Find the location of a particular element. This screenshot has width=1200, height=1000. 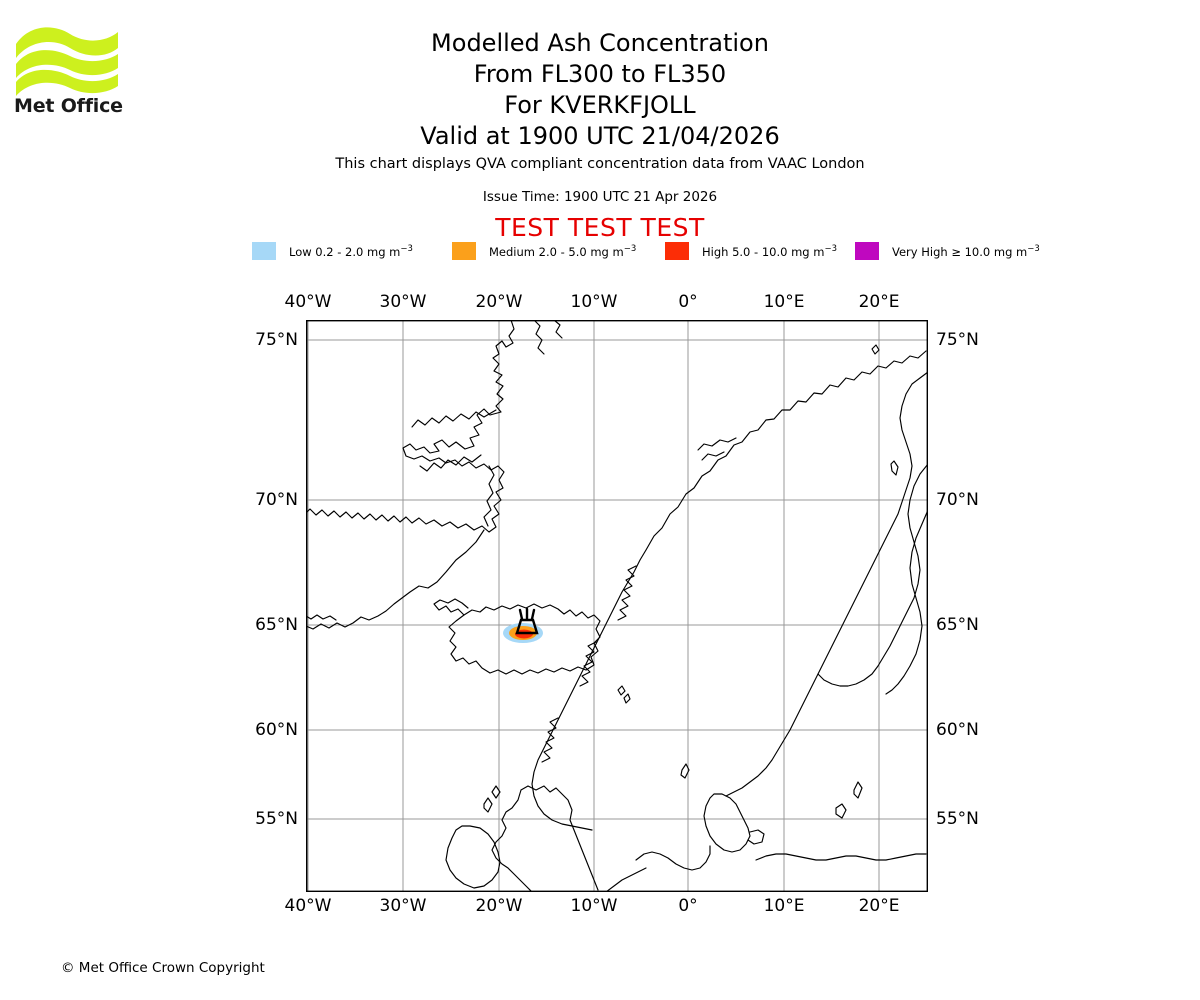

coastline-baltic-islands is located at coordinates (841, 811).